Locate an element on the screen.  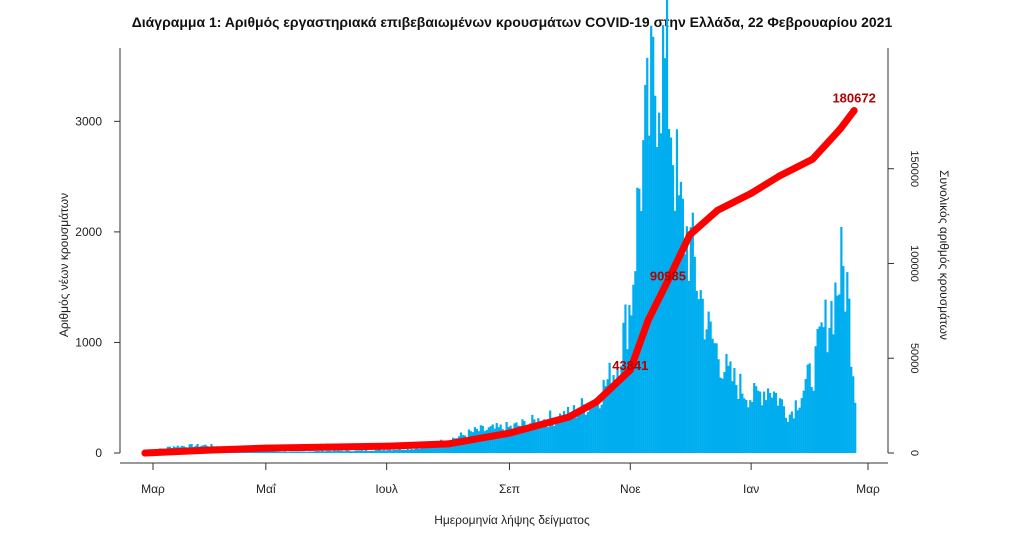
x-tick-label: Νοε is located at coordinates (630, 489).